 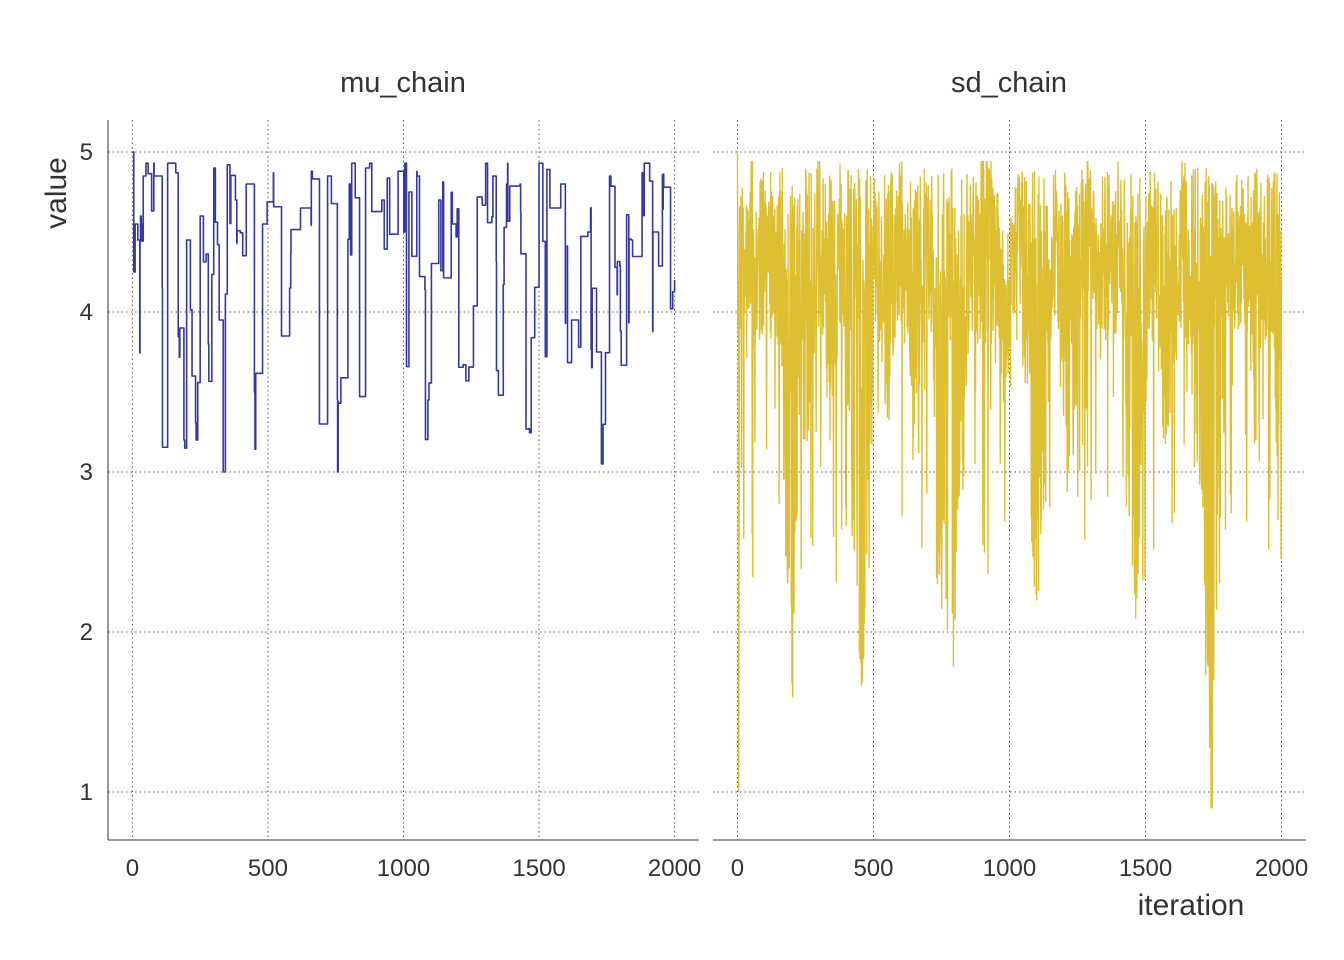 What do you see at coordinates (1191, 905) in the screenshot?
I see `x-axis-title: iteration` at bounding box center [1191, 905].